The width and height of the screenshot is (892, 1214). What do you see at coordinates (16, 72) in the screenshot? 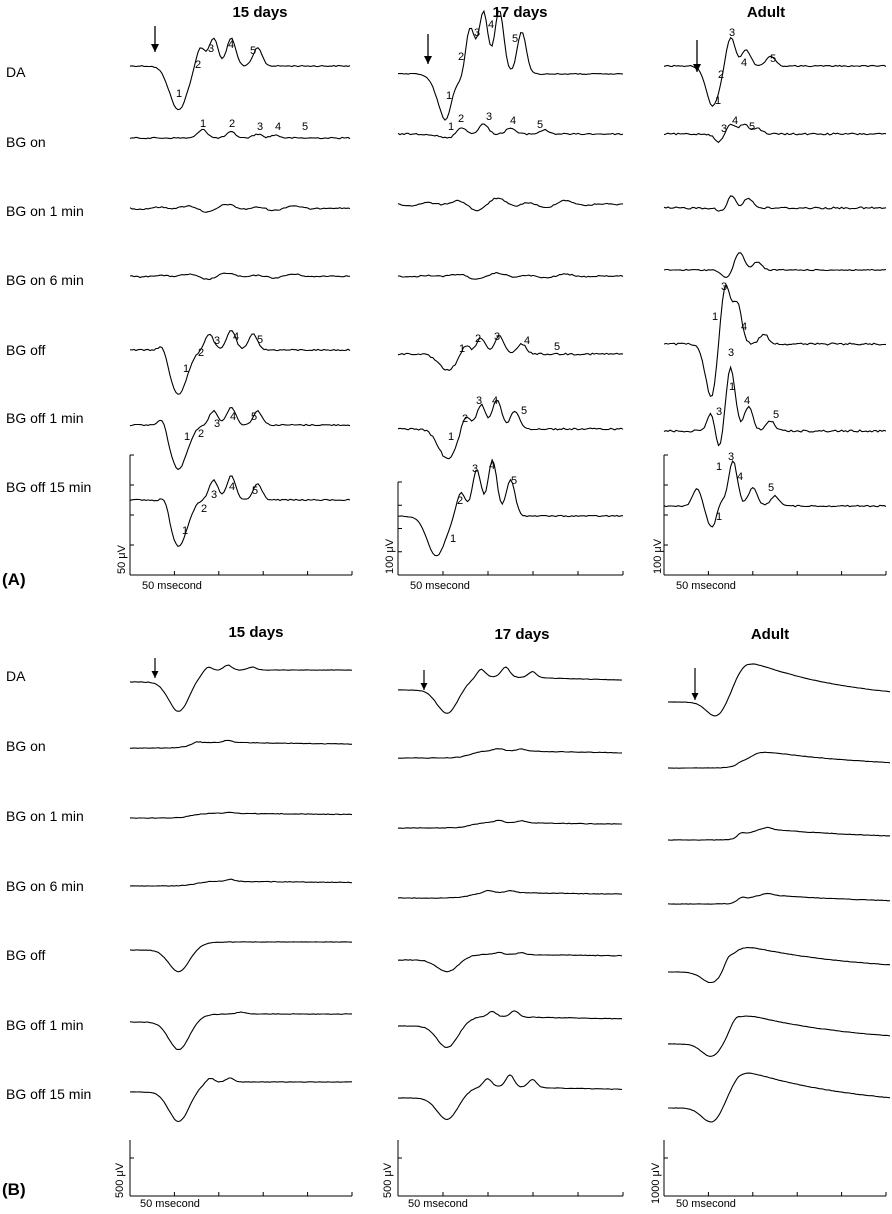
I see `panel-a-row-label-da: DA` at bounding box center [16, 72].